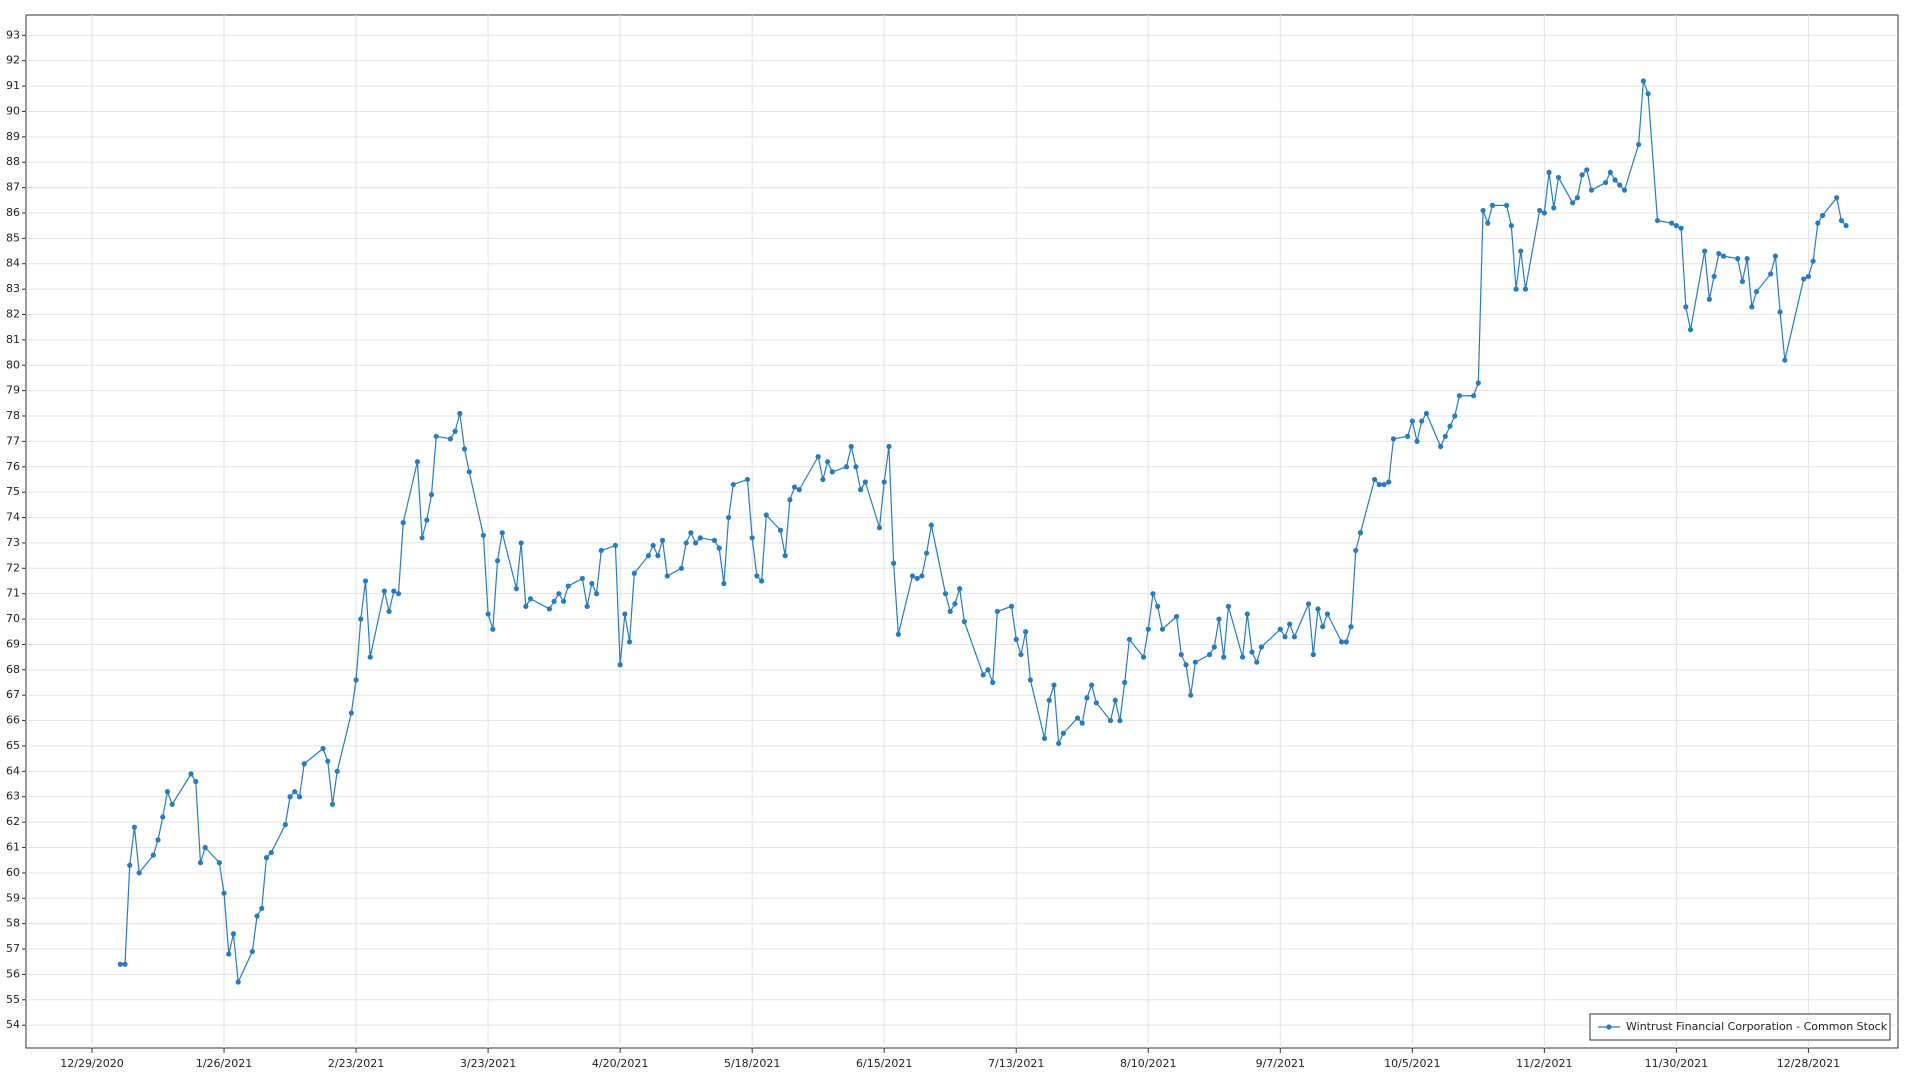  Describe the element at coordinates (13, 948) in the screenshot. I see `y-tick-label: 57` at that location.